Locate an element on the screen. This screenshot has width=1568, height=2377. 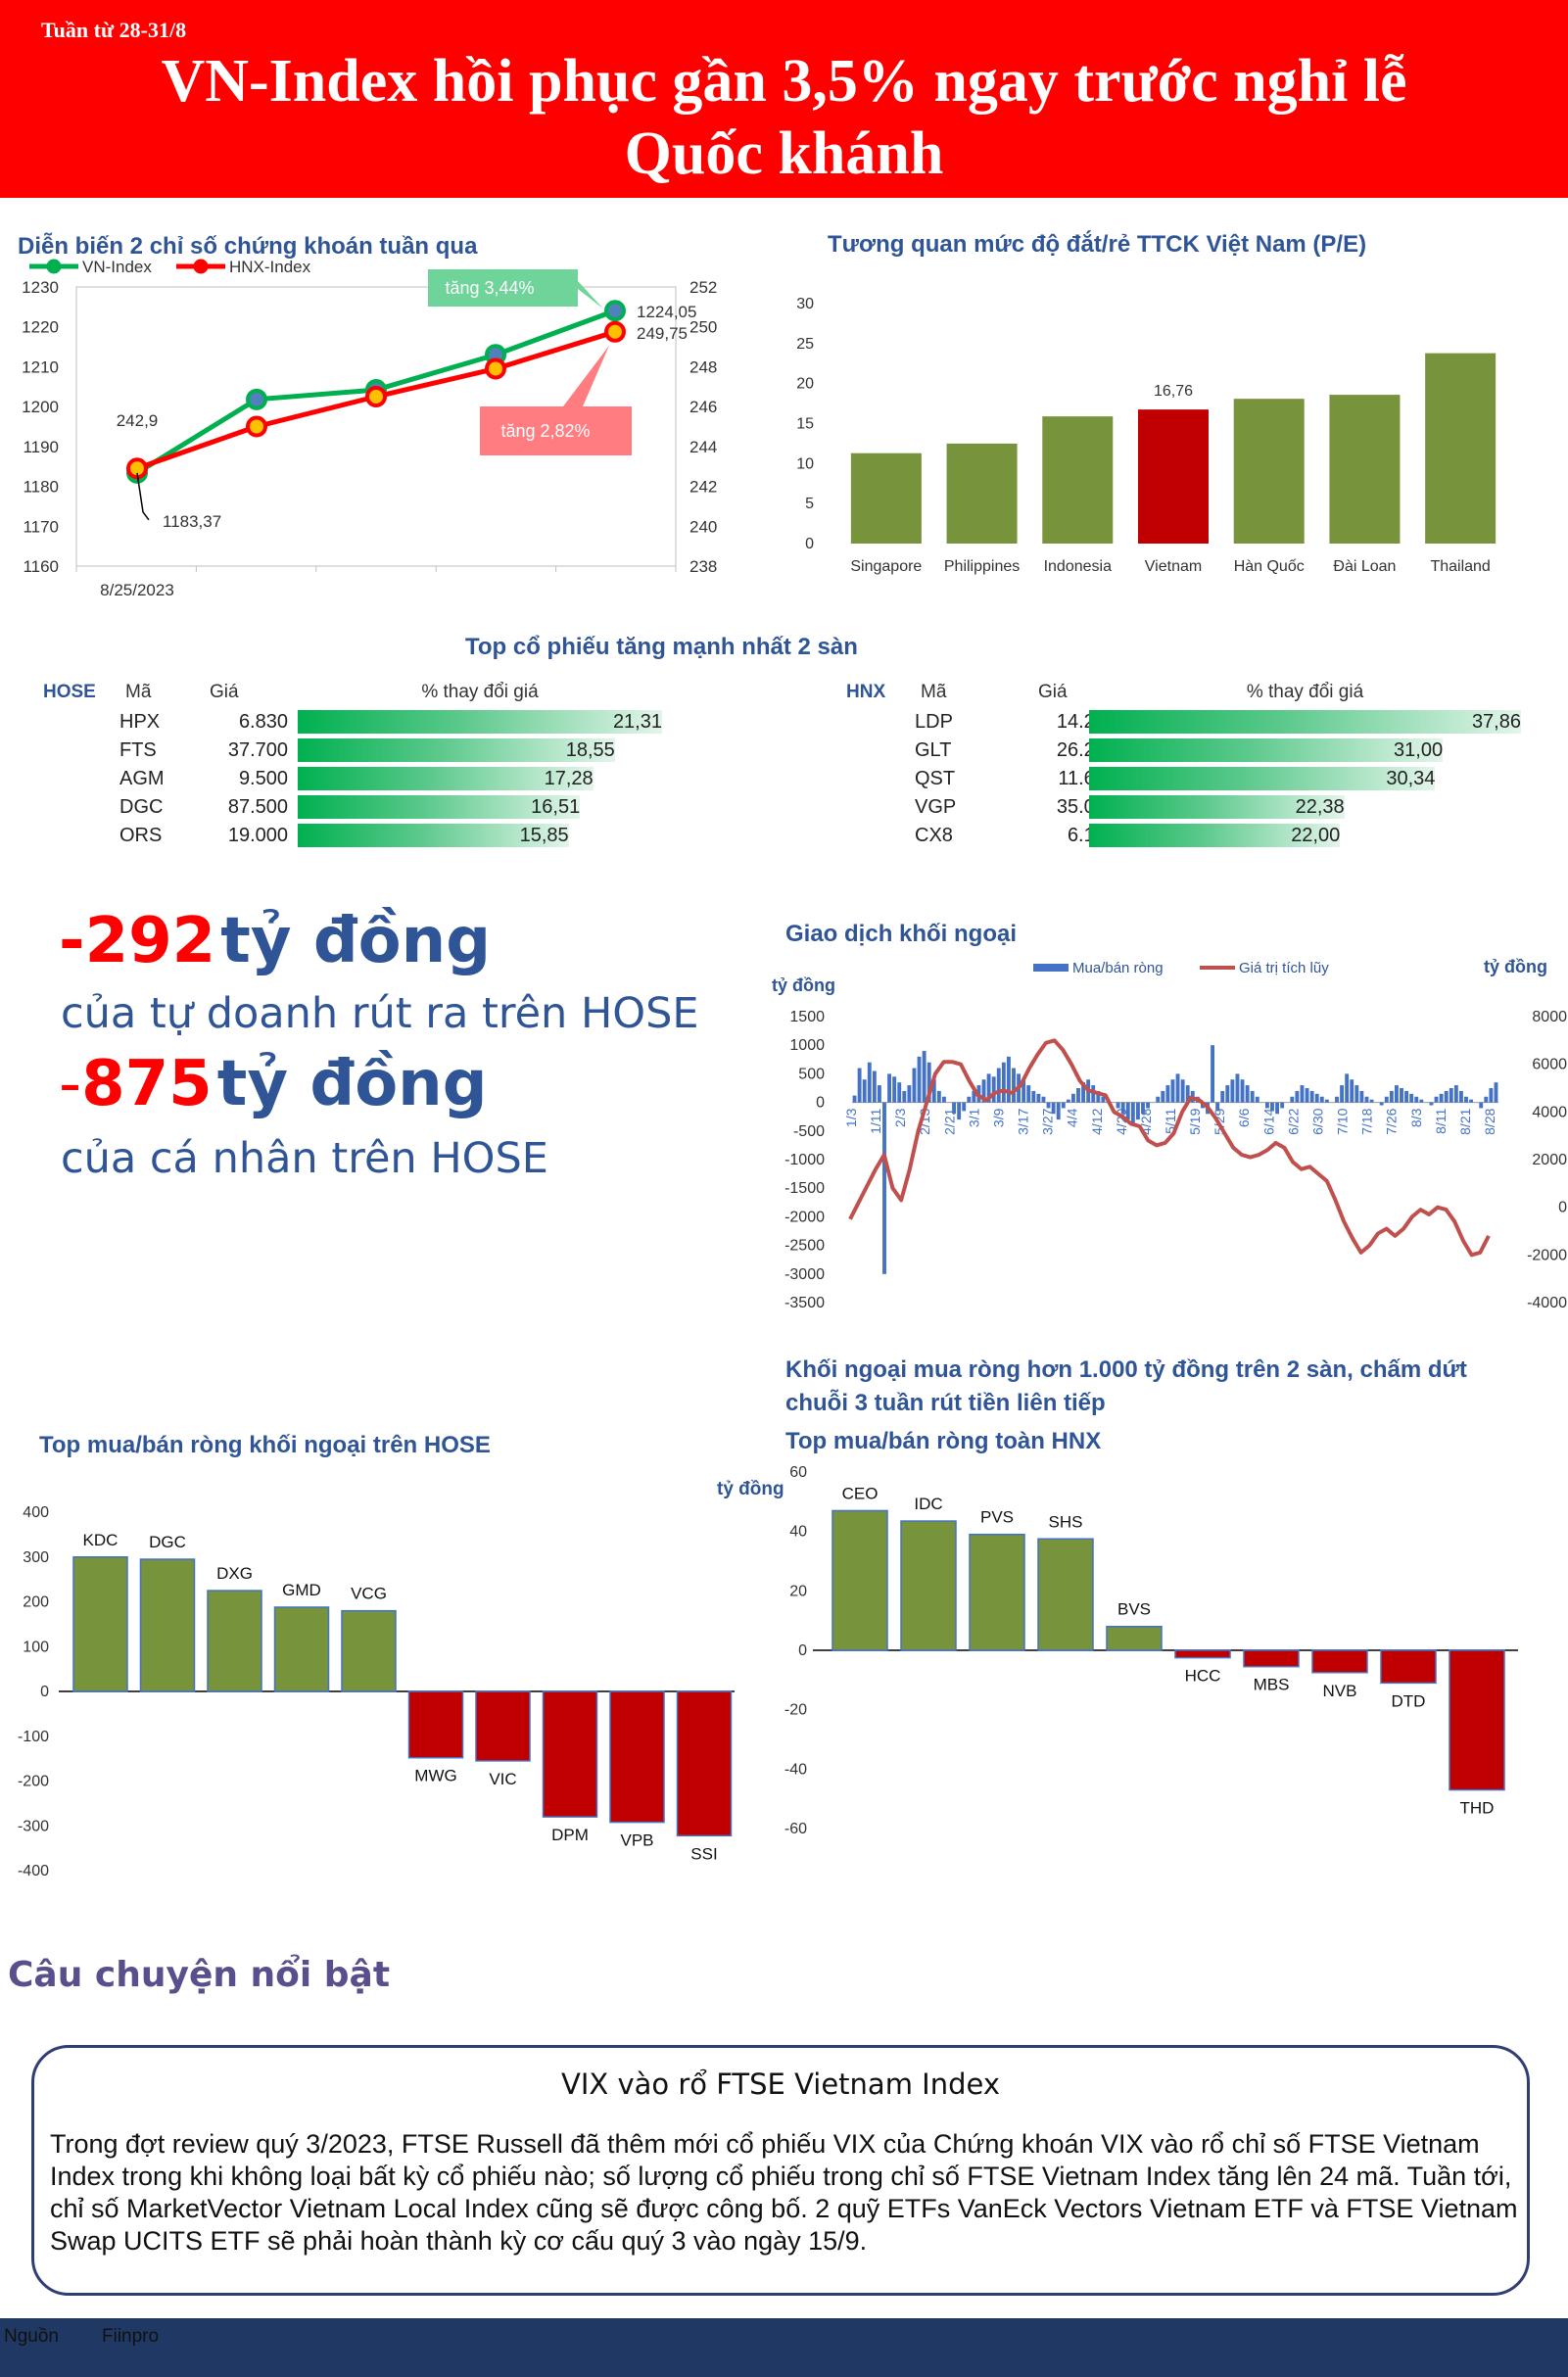
y-tick-left: 1170 is located at coordinates (41, 526).